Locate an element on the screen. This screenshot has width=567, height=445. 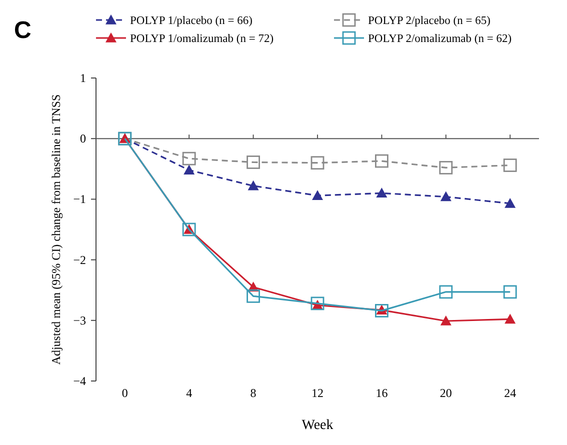
x-axis-title: Week is located at coordinates (318, 425).